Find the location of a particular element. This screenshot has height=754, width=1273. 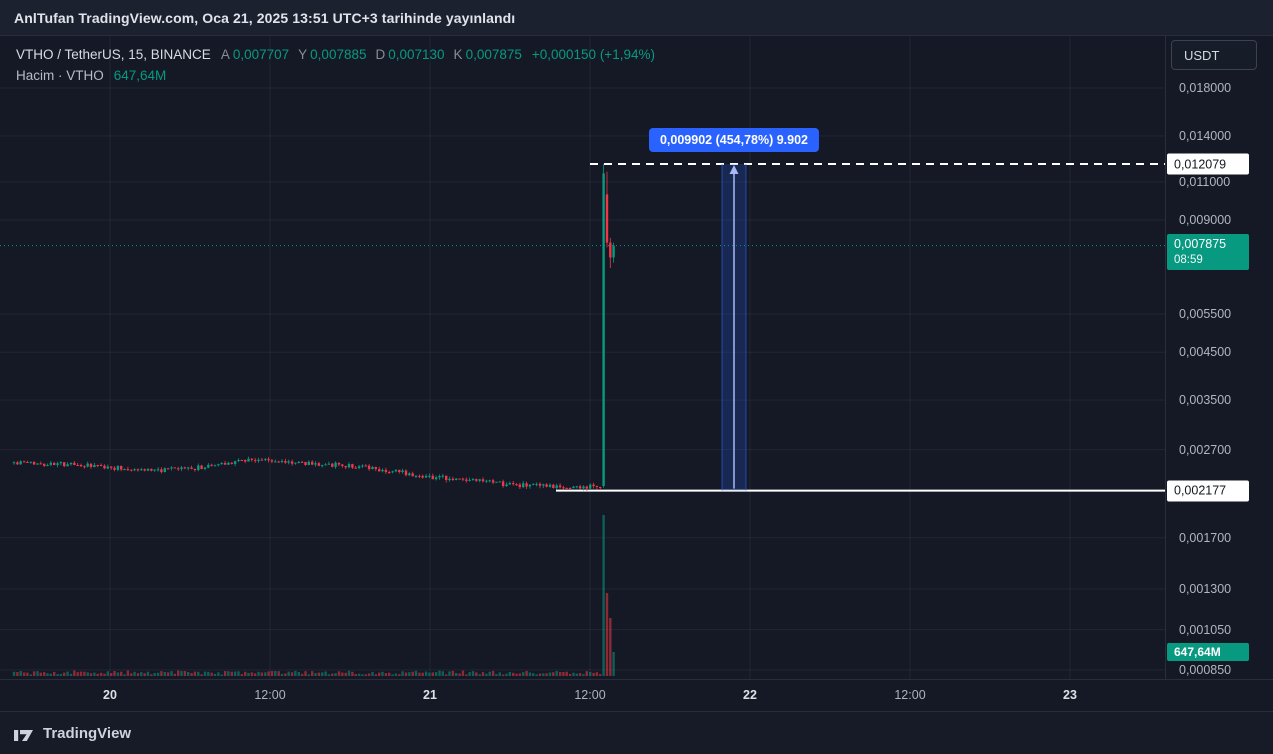

price-axis-label: 0,000850 is located at coordinates (1205, 669).